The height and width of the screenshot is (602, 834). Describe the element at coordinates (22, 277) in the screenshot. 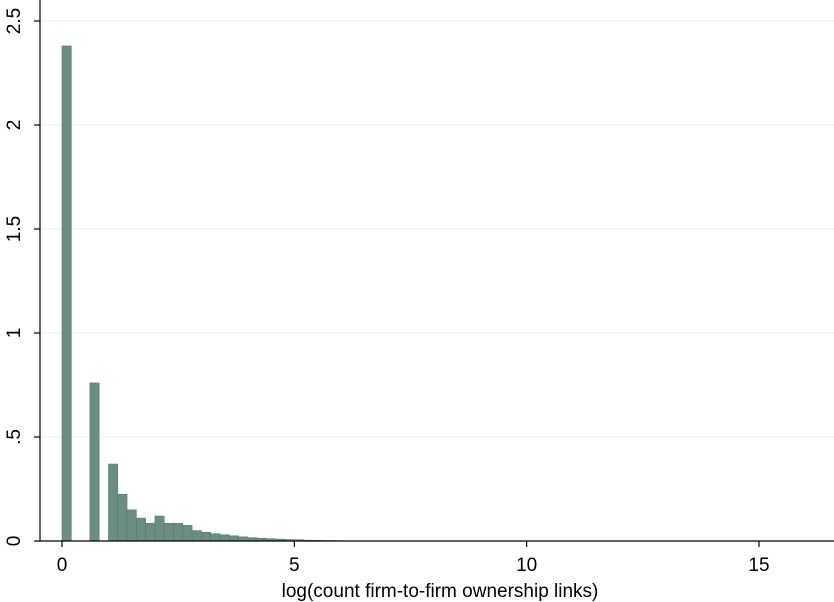

I see `y-axis-ticks: 0 .5 1 1.5 2 2.5` at that location.